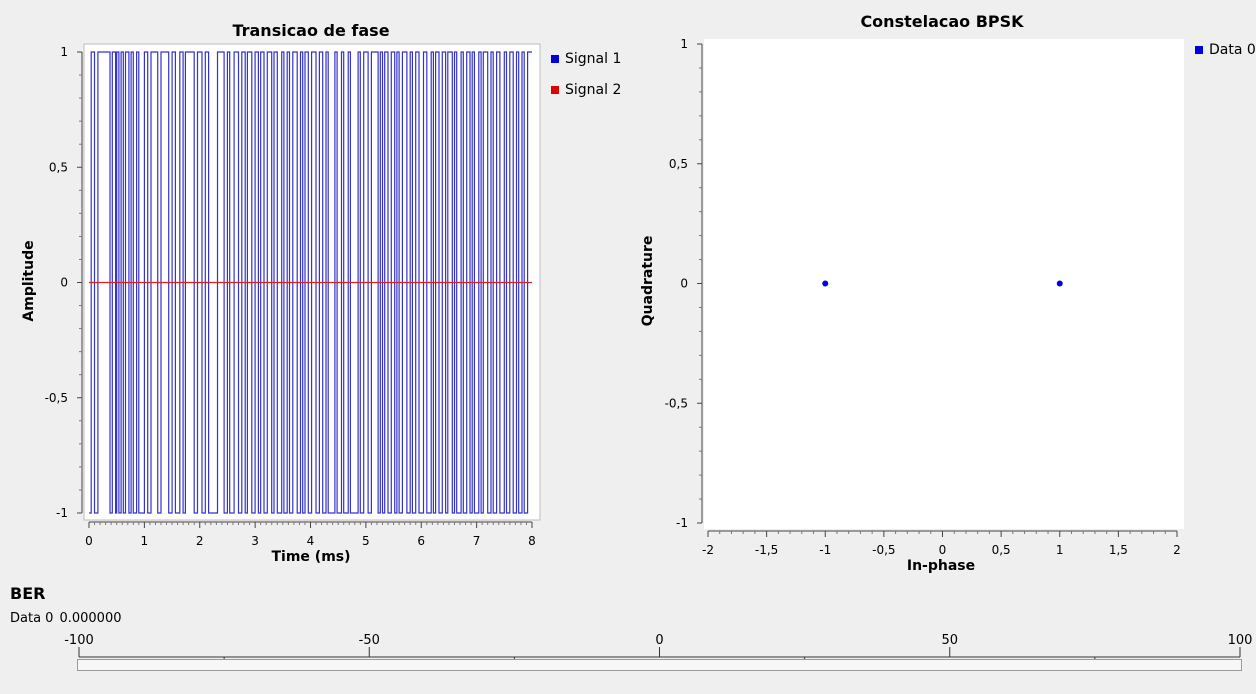 This screenshot has height=694, width=1256. I want to click on legend-data-0: Data 0, so click(1225, 50).